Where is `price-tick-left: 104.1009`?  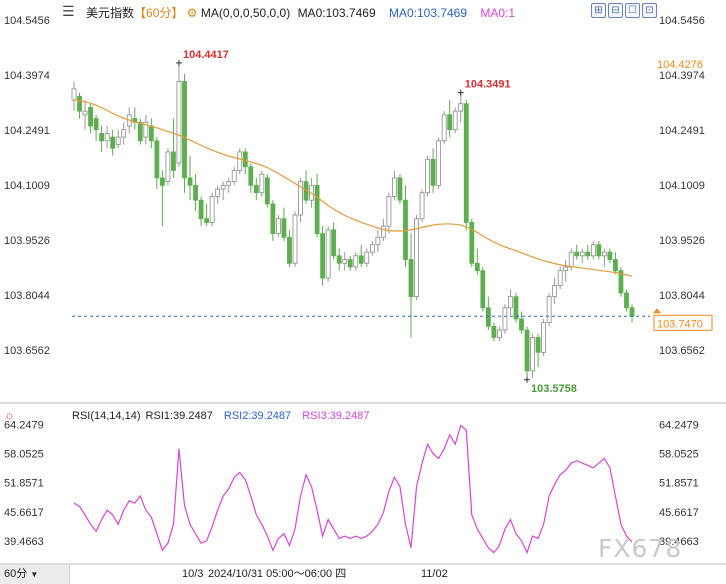
price-tick-left: 104.1009 is located at coordinates (27, 186).